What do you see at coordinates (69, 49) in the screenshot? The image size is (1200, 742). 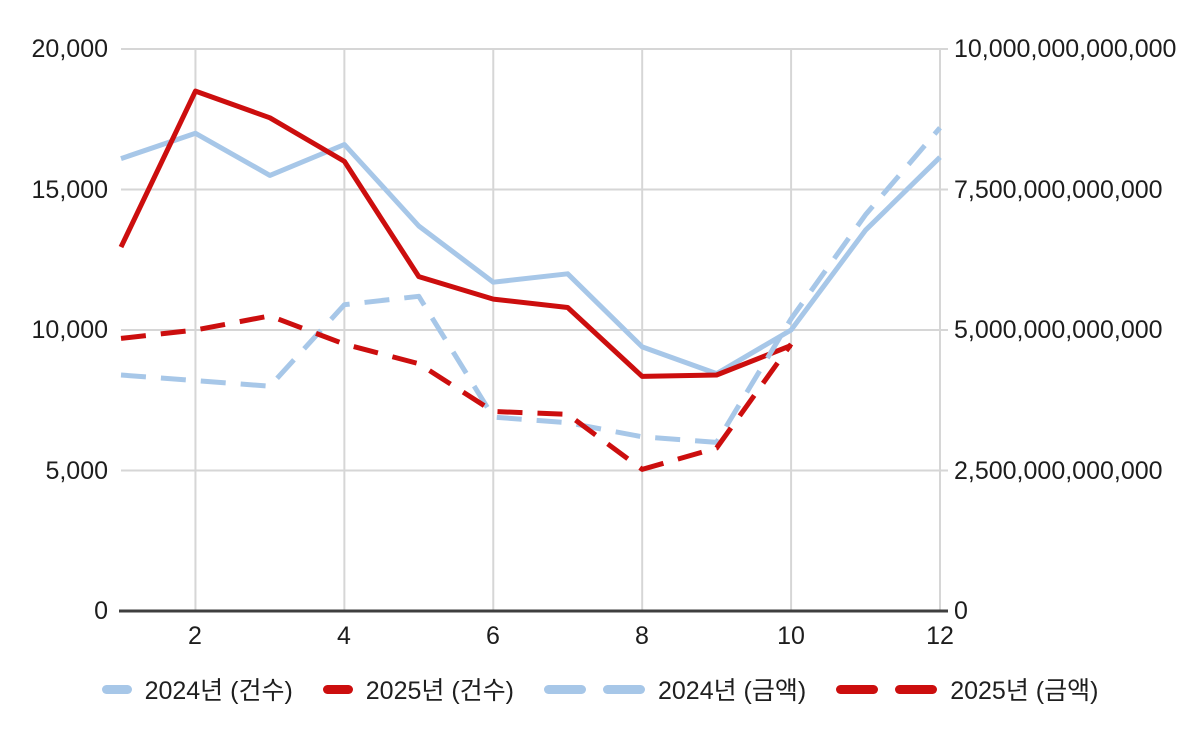 I see `left-axis-tick-label: 20,000` at bounding box center [69, 49].